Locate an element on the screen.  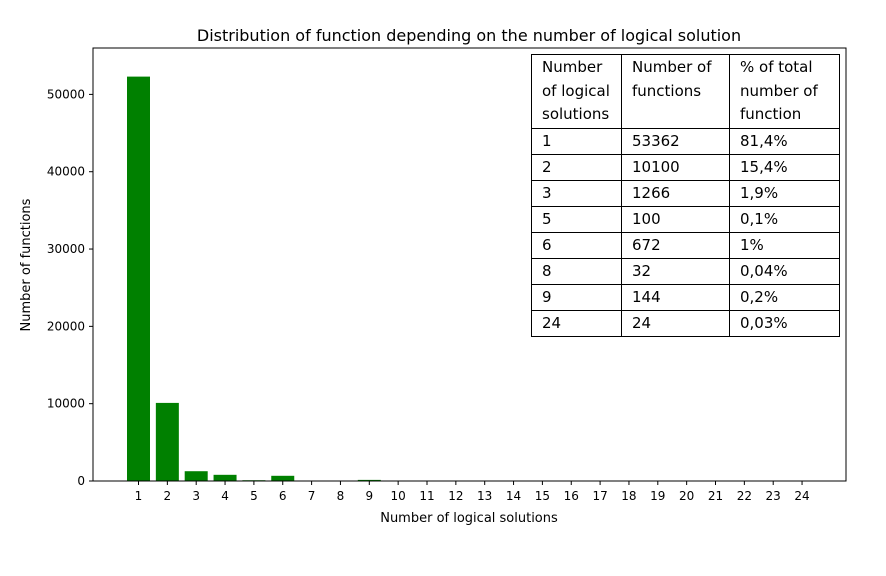
table-header-line: Number of is located at coordinates (672, 67).